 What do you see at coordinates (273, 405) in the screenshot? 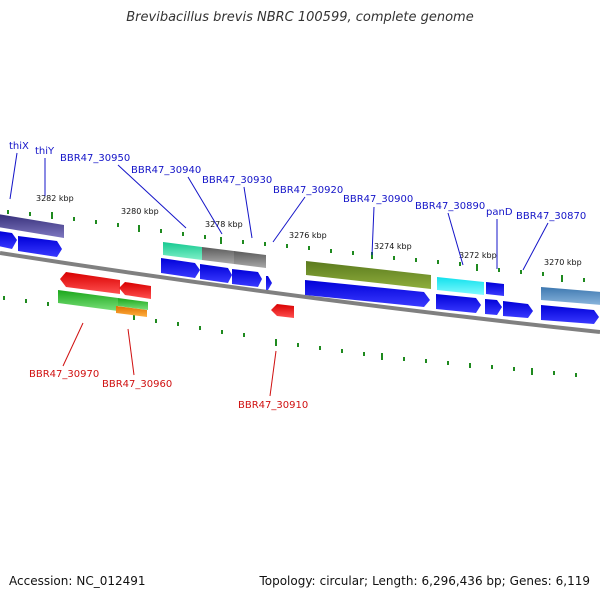
I see `gene-label-BBR47_30910: BBR47_30910` at bounding box center [273, 405].